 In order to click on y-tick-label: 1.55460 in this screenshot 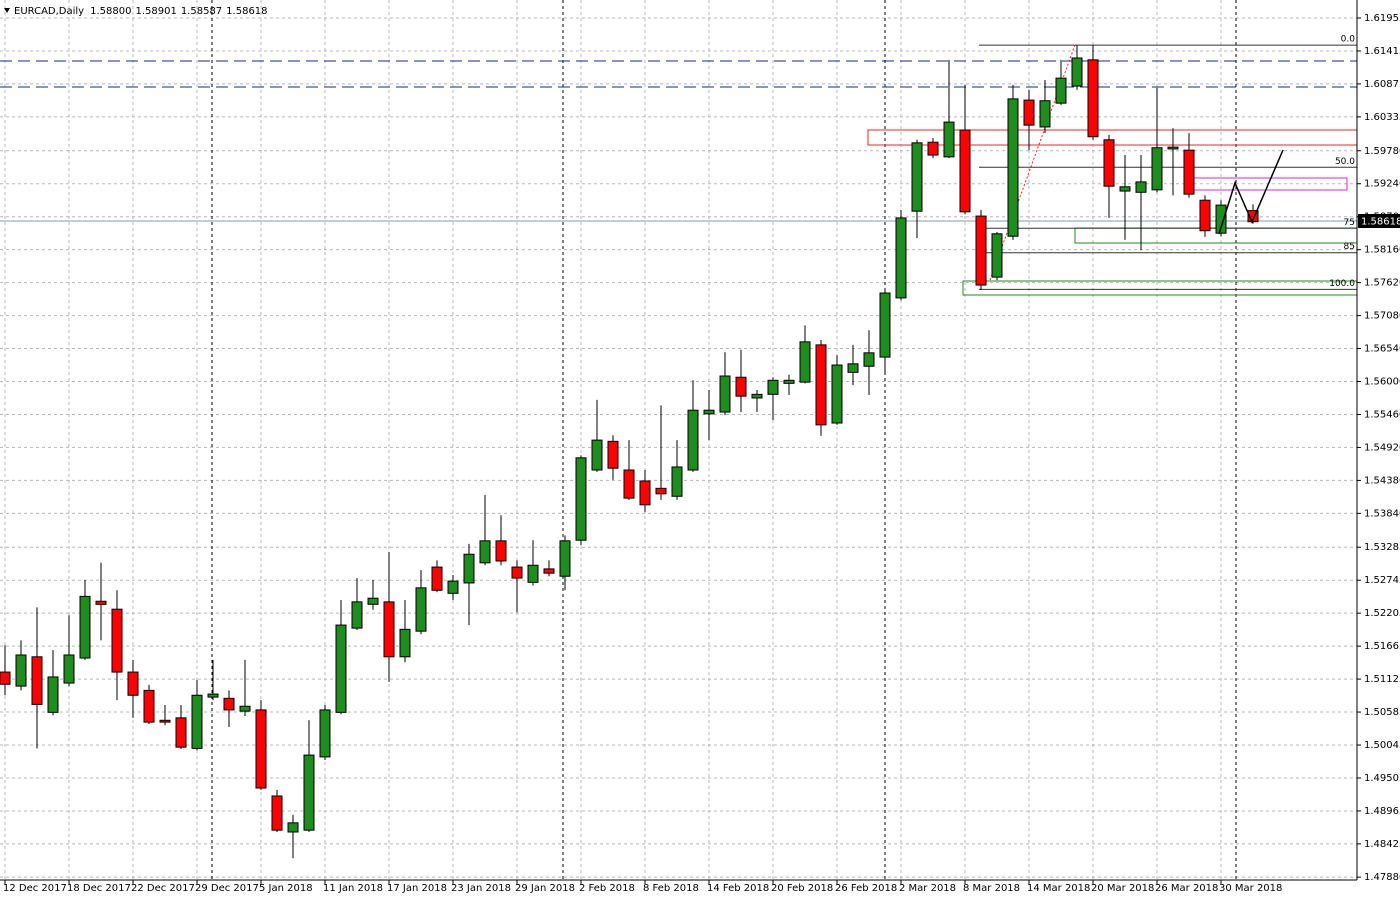, I will do `click(1382, 414)`.